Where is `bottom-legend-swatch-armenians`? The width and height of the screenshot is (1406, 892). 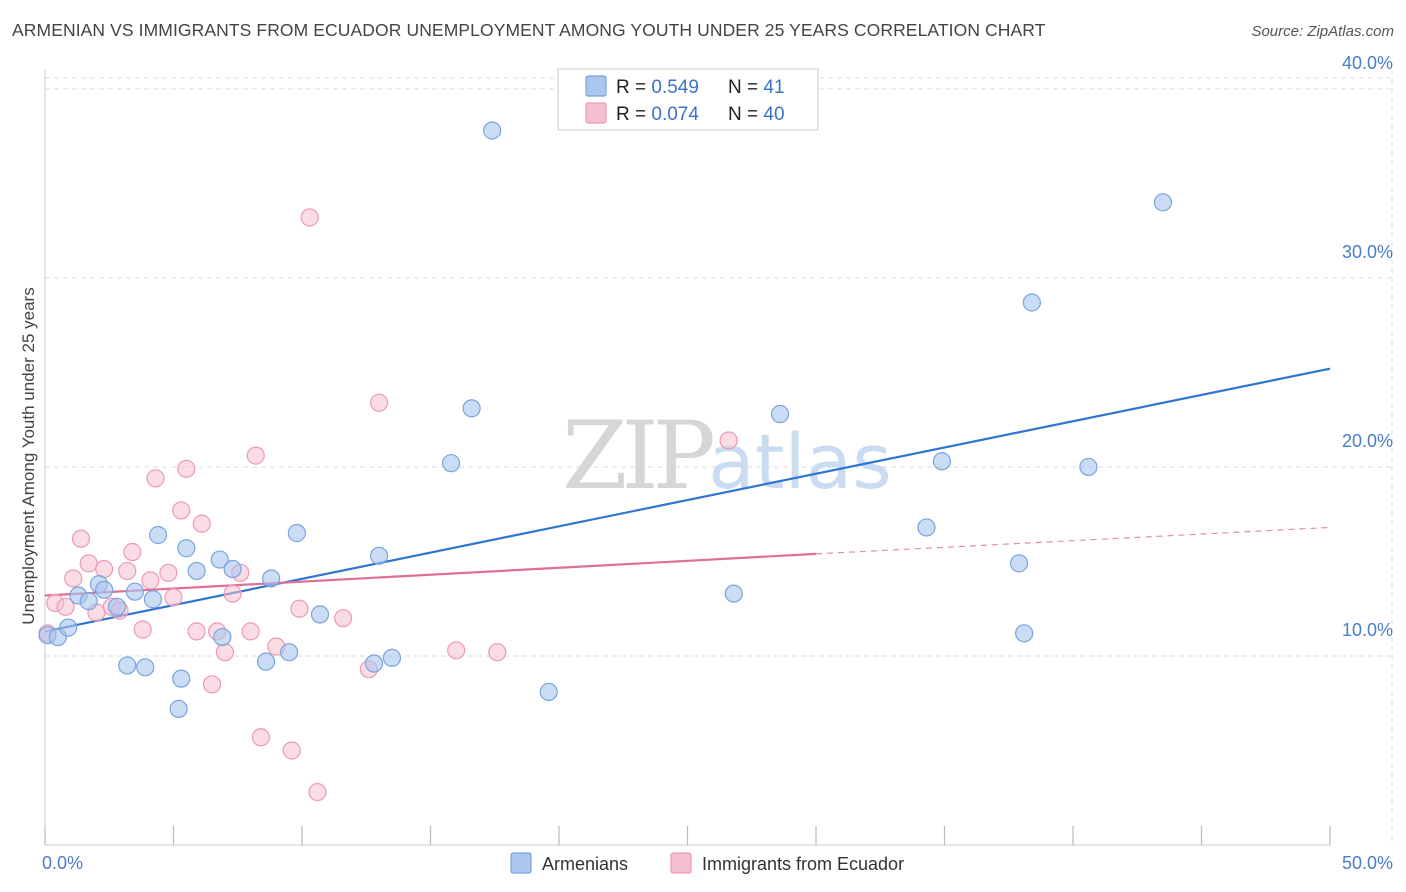 bottom-legend-swatch-armenians is located at coordinates (521, 863).